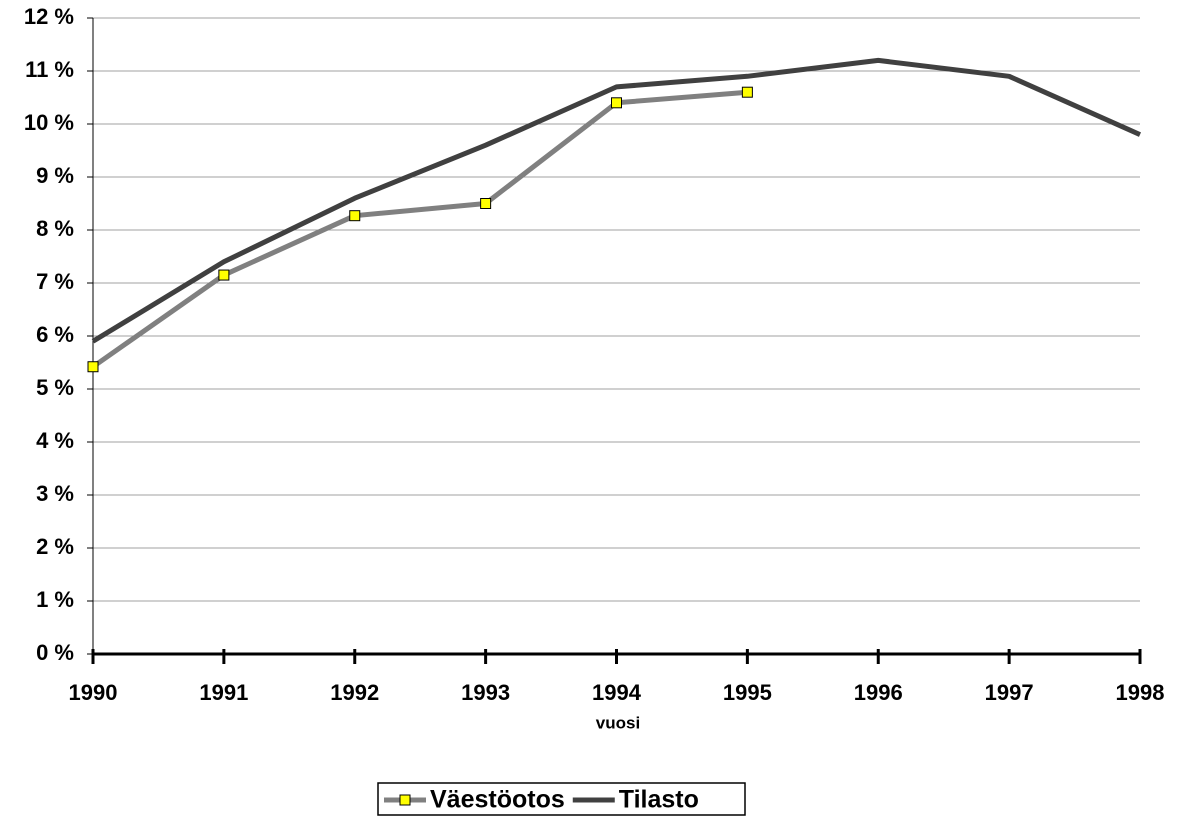 The image size is (1184, 816). I want to click on x-tick-label: 1991, so click(223, 692).